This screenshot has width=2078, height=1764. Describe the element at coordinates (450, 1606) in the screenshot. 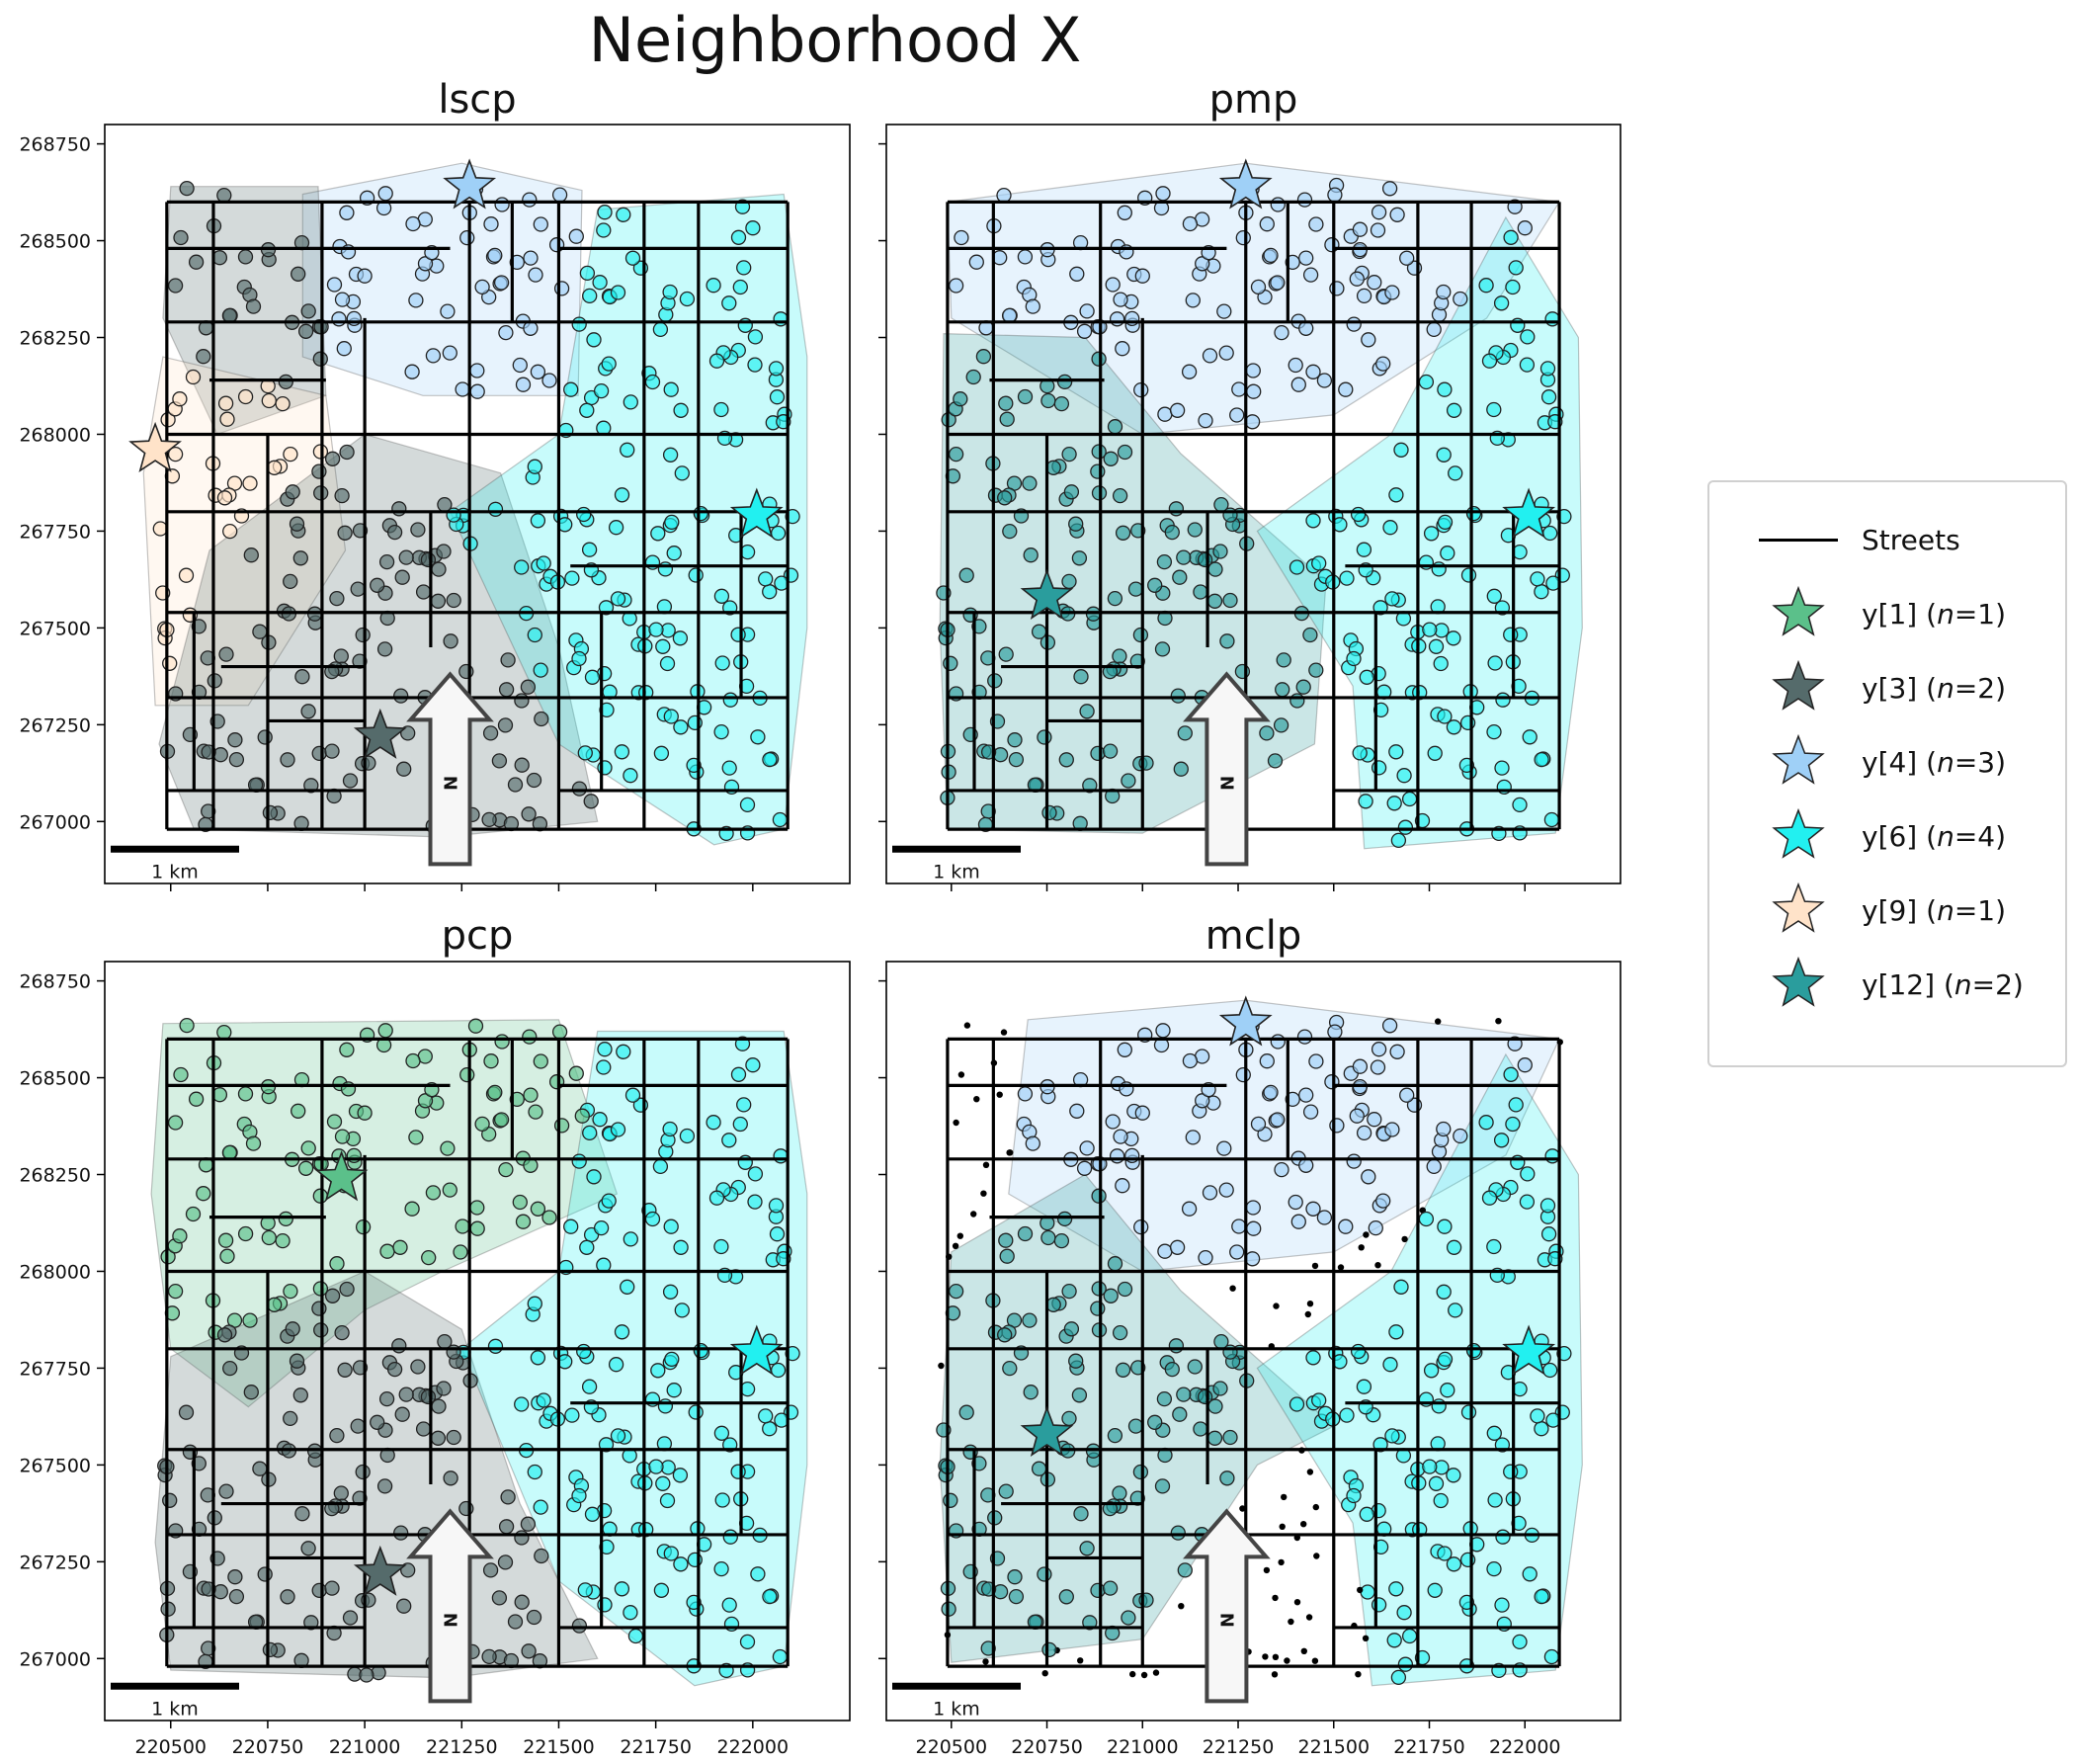

I see `north-arrow-icon` at that location.